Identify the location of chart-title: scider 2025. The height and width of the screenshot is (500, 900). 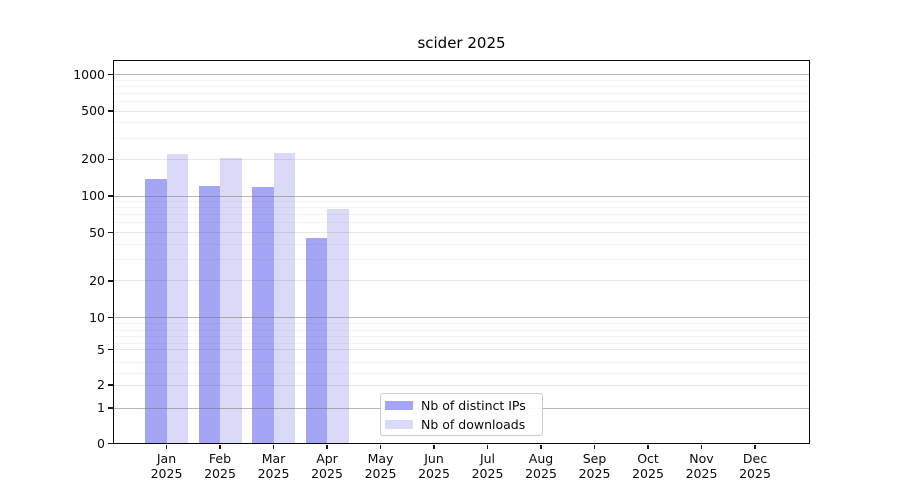
(461, 43).